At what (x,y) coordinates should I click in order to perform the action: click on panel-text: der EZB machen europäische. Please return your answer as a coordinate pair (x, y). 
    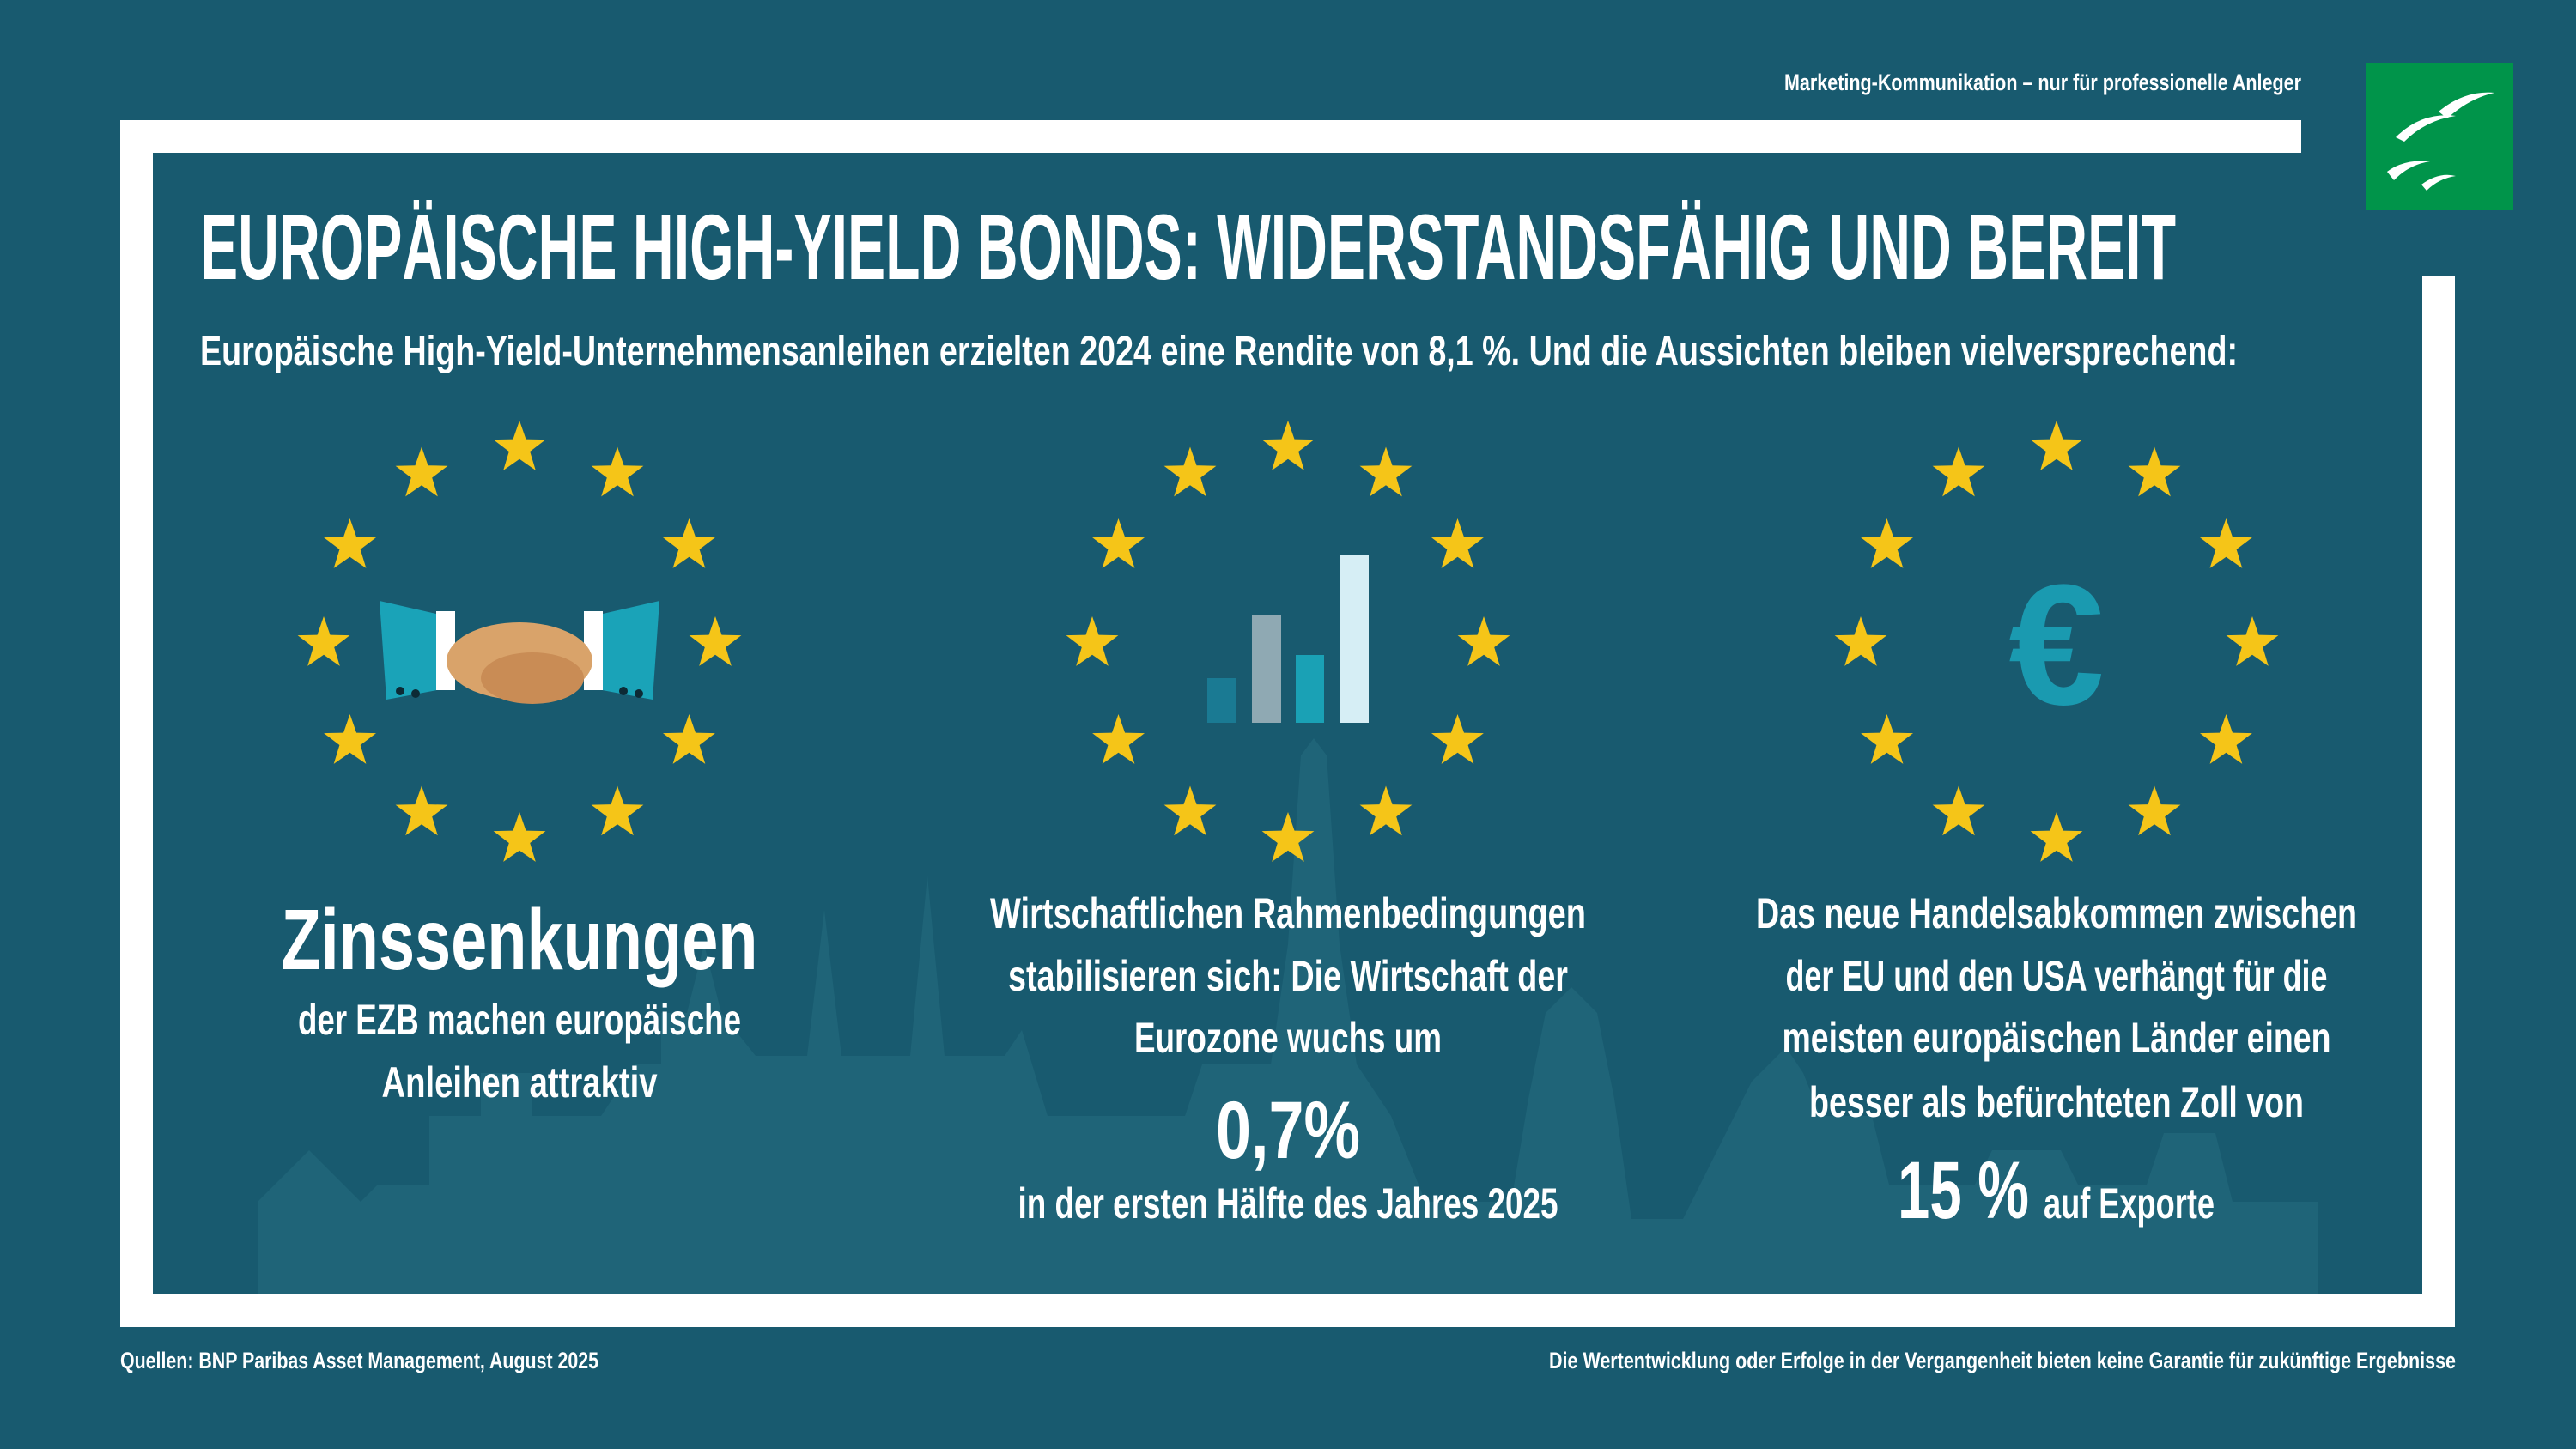
    Looking at the image, I should click on (519, 1020).